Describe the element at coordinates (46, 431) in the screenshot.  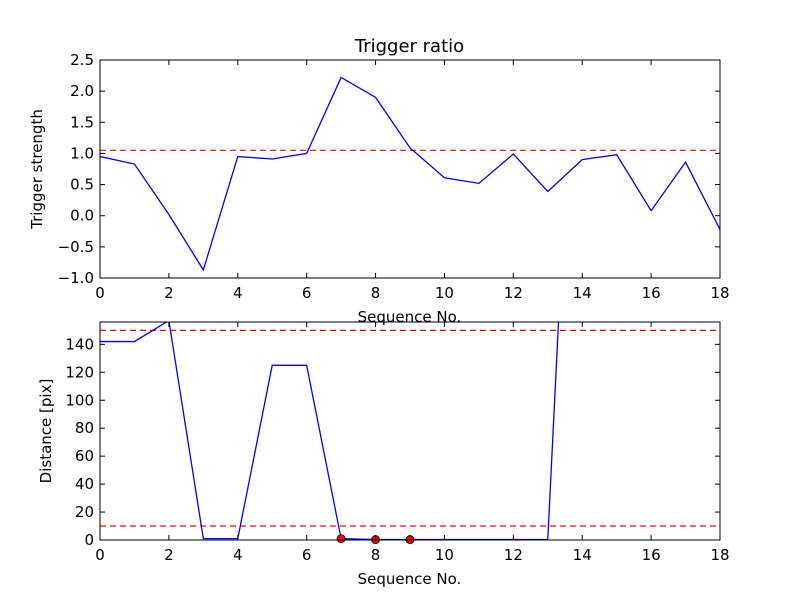
I see `y-axis-label: Distance [pix]` at that location.